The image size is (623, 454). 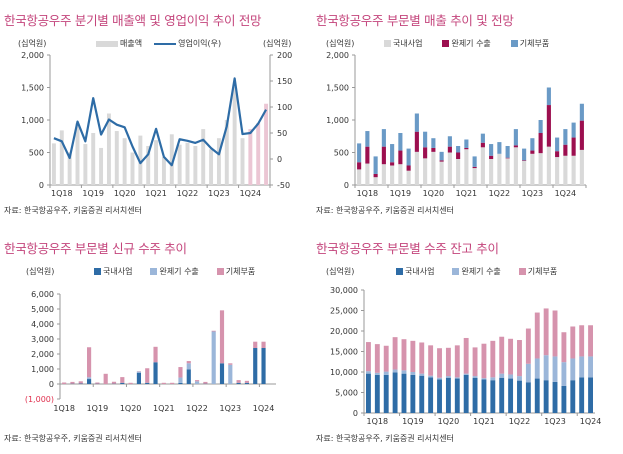 I want to click on x-tick-label: 1Q21, so click(x=156, y=193).